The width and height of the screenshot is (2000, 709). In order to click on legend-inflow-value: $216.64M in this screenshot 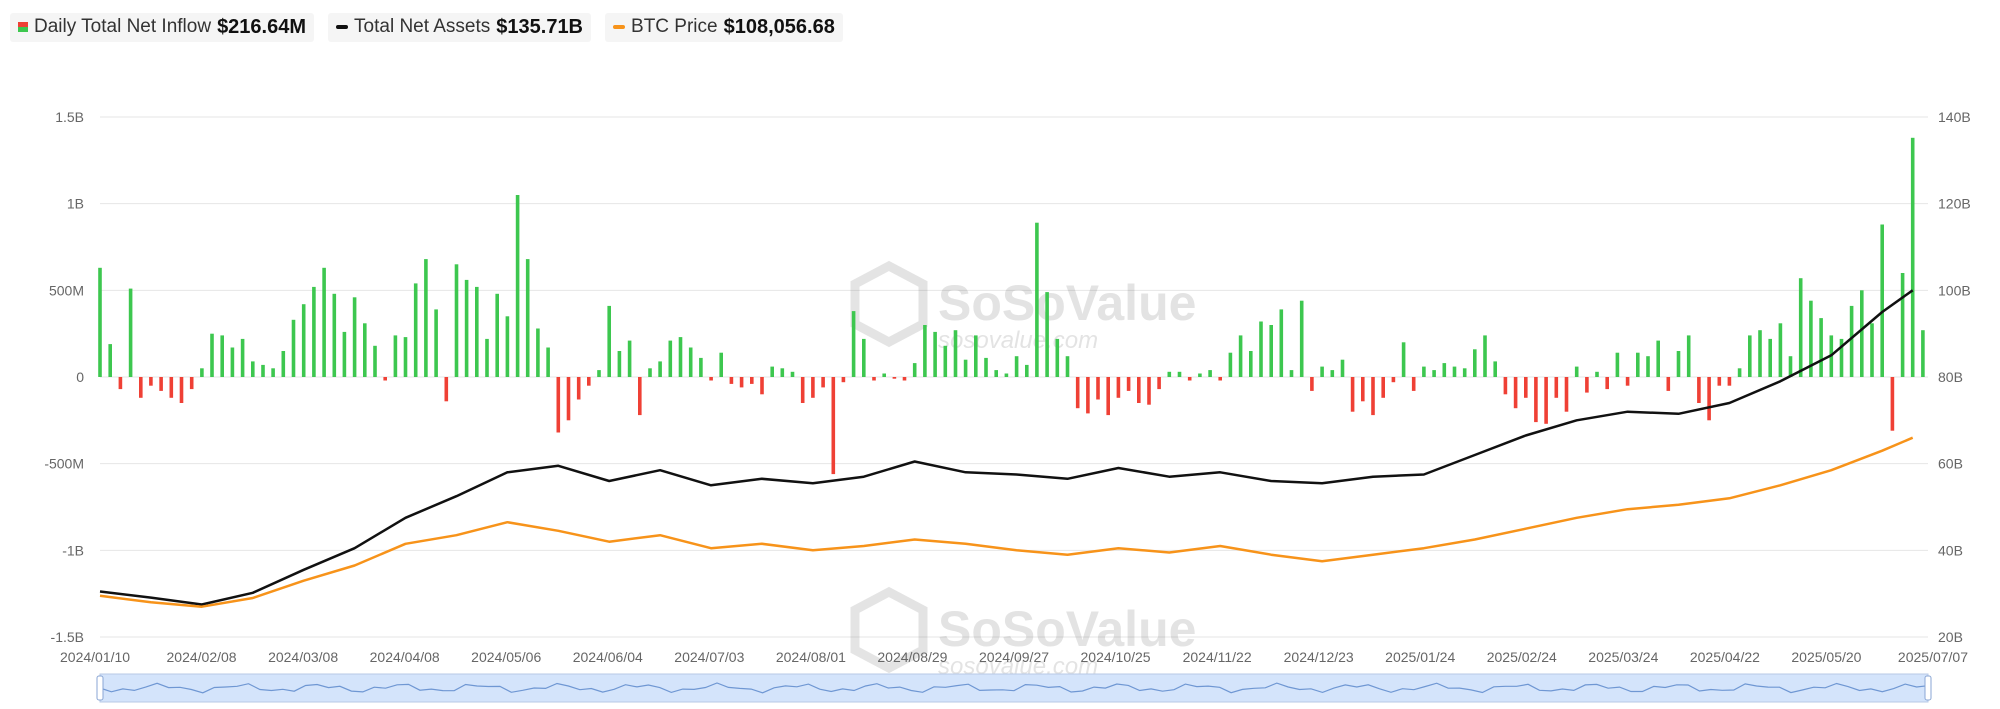, I will do `click(262, 26)`.